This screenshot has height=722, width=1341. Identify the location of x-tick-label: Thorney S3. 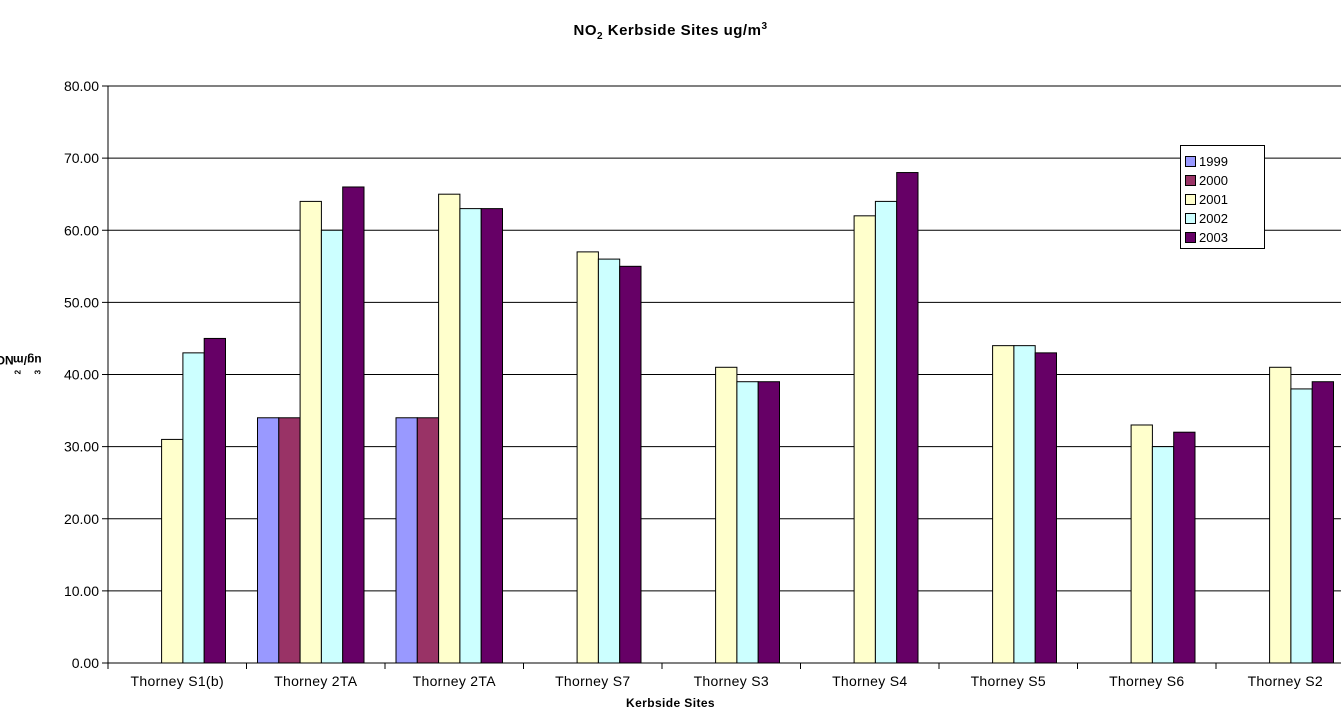
(731, 681).